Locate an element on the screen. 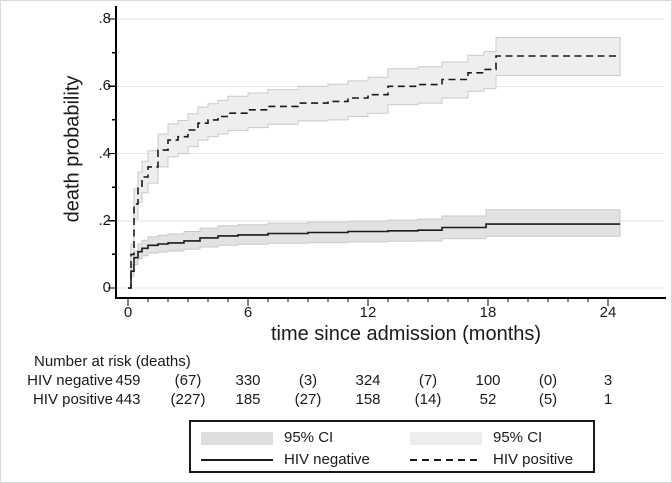 The height and width of the screenshot is (483, 672). x-tick-label: 18 is located at coordinates (488, 312).